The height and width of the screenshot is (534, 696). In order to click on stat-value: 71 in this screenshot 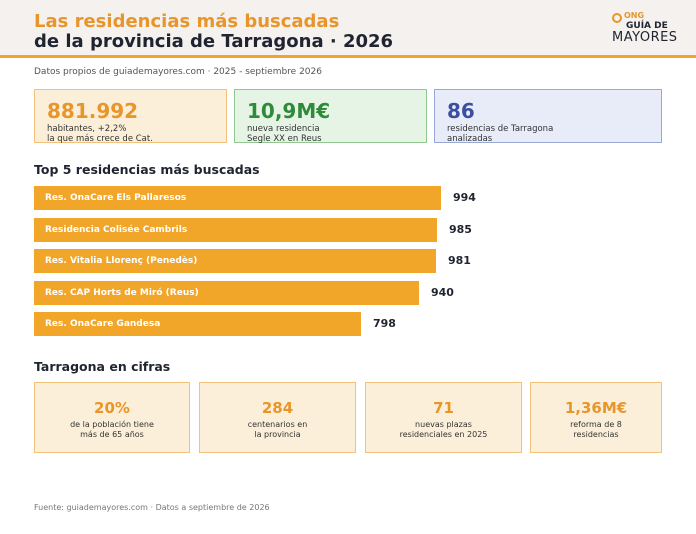, I will do `click(443, 408)`.